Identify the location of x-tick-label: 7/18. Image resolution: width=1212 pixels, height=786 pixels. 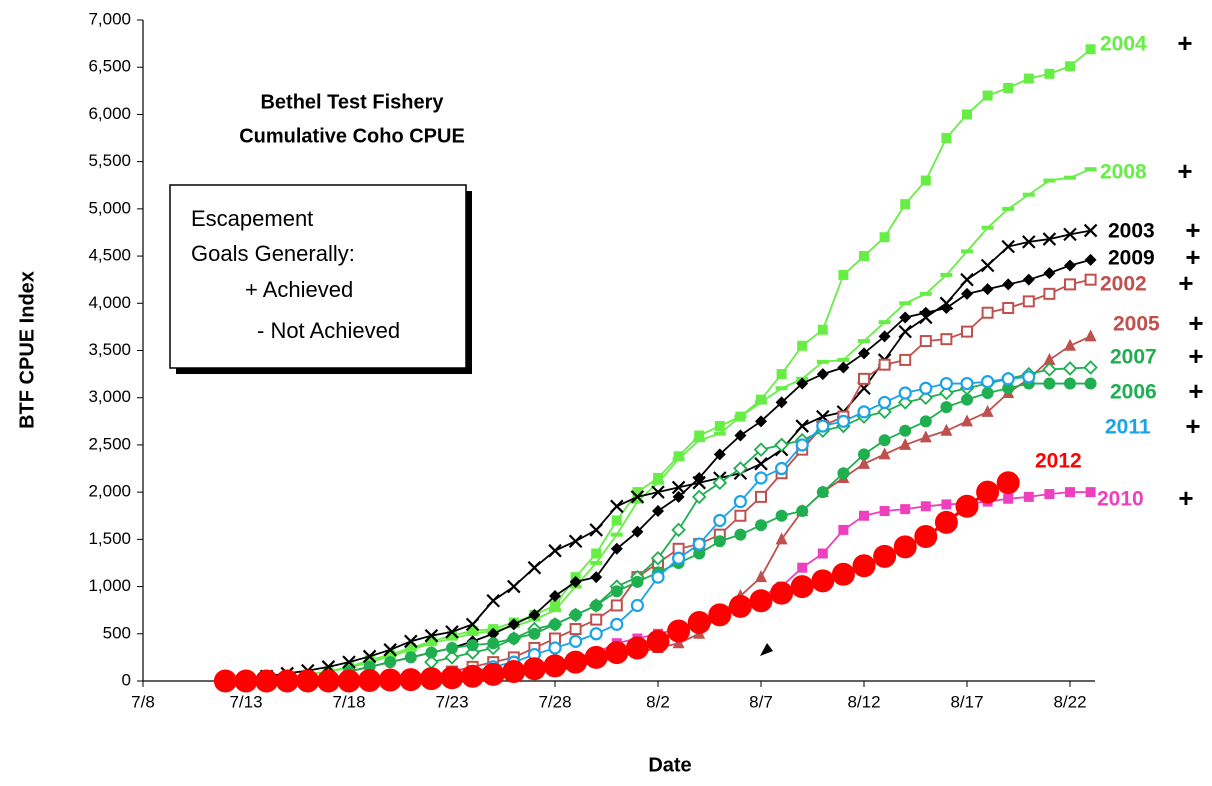
(348, 701).